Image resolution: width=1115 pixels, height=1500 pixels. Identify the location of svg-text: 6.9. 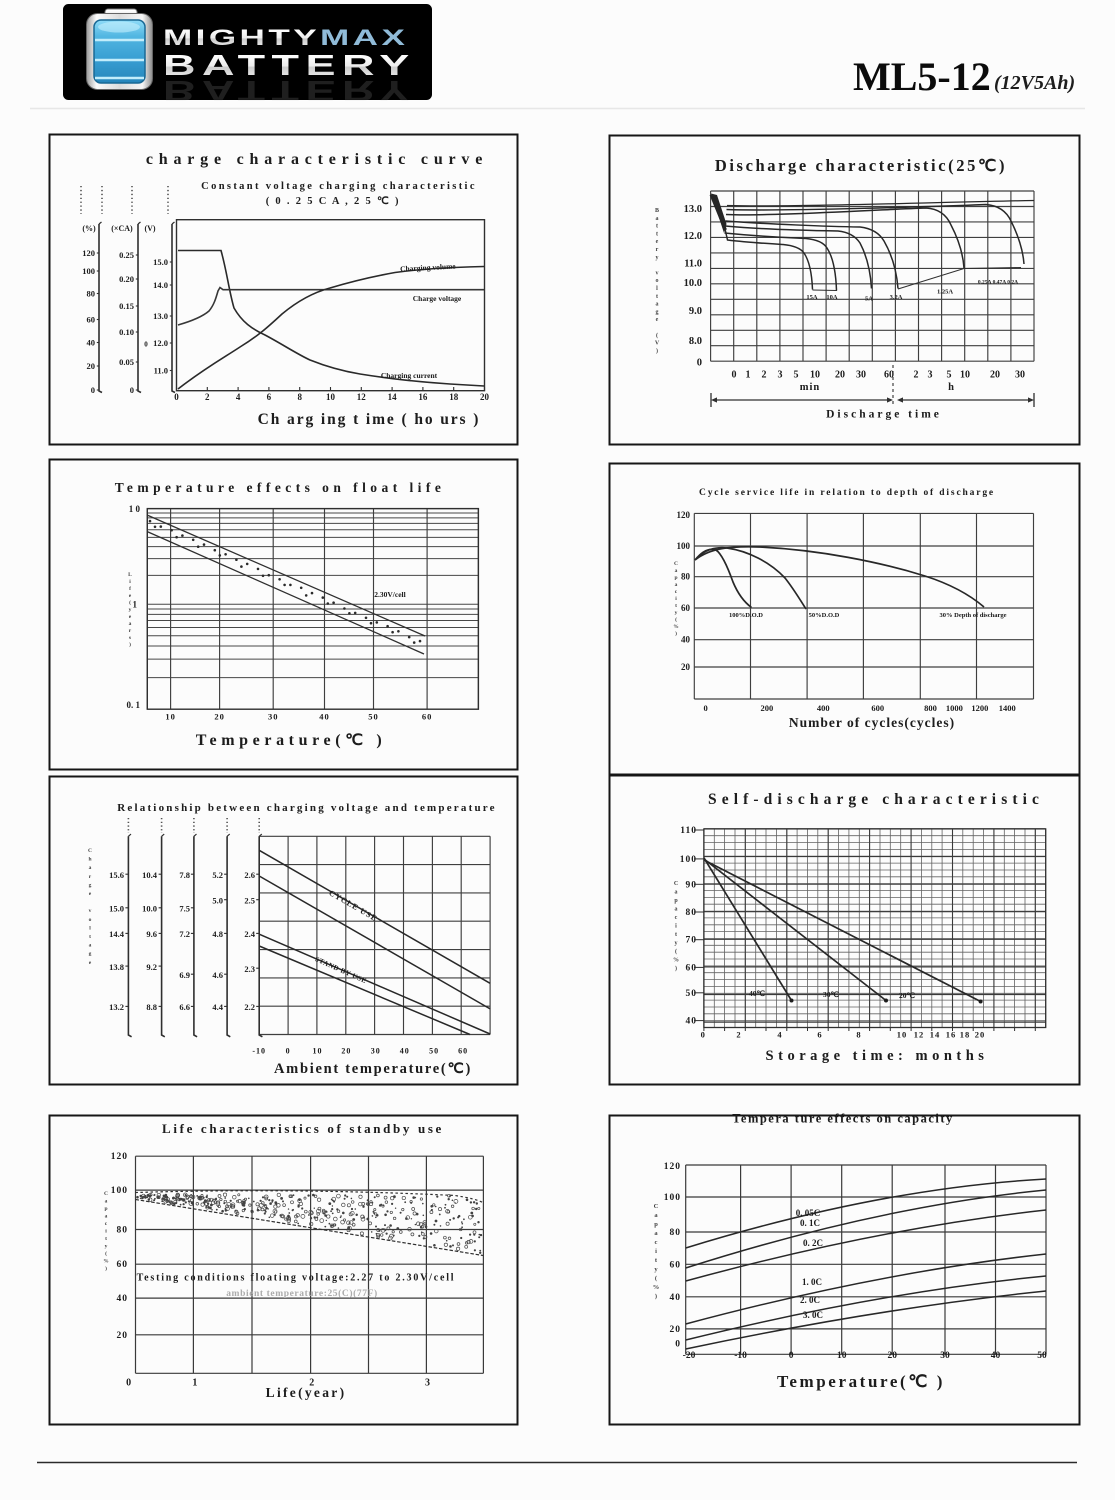
(184, 975).